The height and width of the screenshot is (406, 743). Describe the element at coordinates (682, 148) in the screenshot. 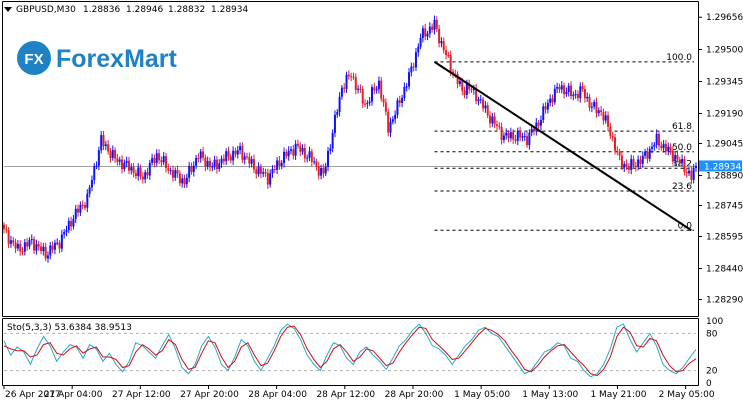

I see `fib-level-label: 50.0` at that location.